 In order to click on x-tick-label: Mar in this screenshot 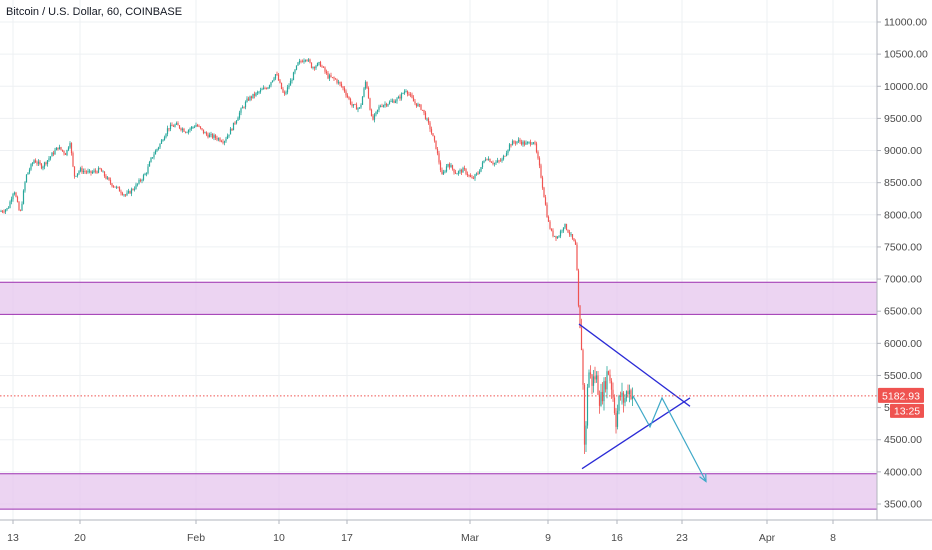, I will do `click(470, 538)`.